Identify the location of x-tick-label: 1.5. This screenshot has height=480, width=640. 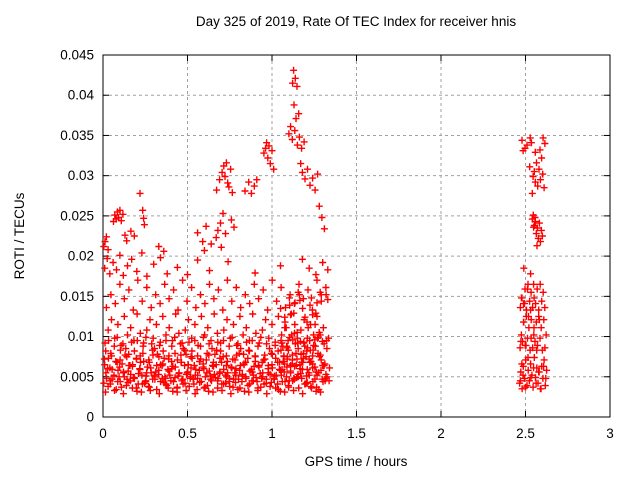
(356, 433).